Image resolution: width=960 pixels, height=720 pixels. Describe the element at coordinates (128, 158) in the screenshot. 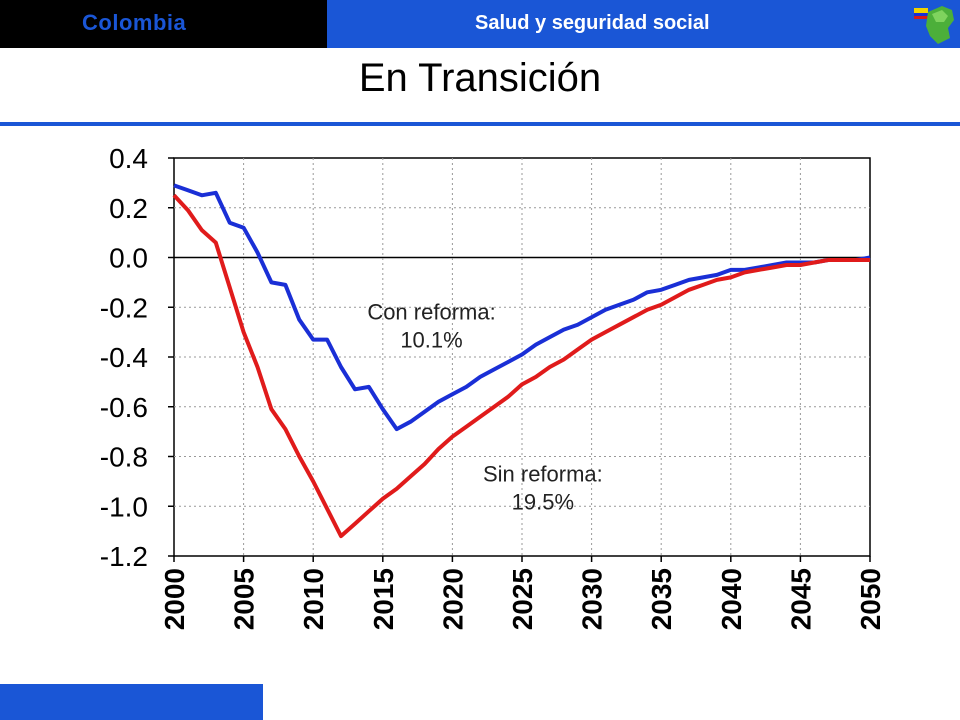

I see `y-tick-label: 0.4` at that location.